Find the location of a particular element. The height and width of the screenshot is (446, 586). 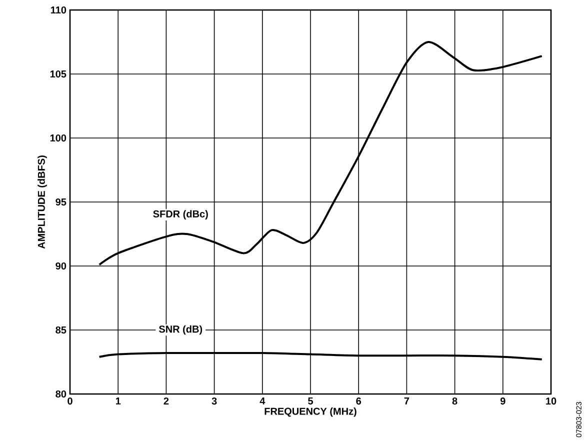

series-label: SFDR (dBc) is located at coordinates (180, 215).